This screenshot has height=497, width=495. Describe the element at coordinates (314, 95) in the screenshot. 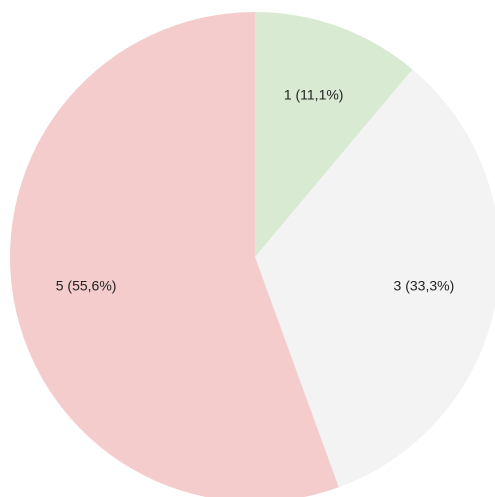

I see `slice-label: 1 (11,1%)` at that location.